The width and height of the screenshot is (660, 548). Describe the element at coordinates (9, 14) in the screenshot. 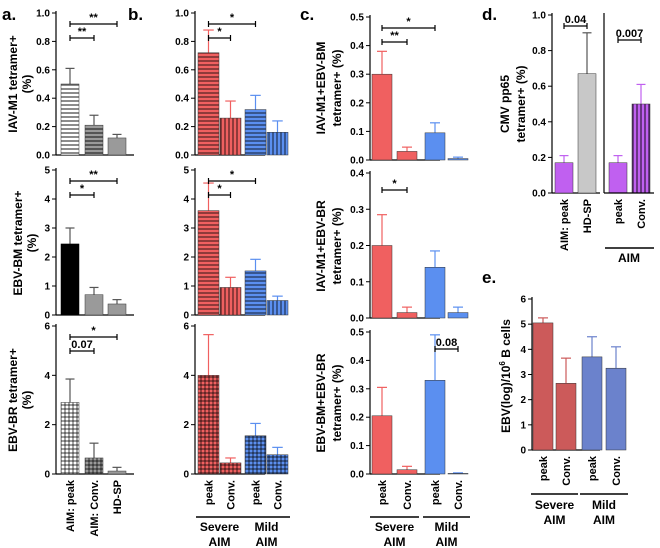

I see `panel-label-a: a.` at that location.